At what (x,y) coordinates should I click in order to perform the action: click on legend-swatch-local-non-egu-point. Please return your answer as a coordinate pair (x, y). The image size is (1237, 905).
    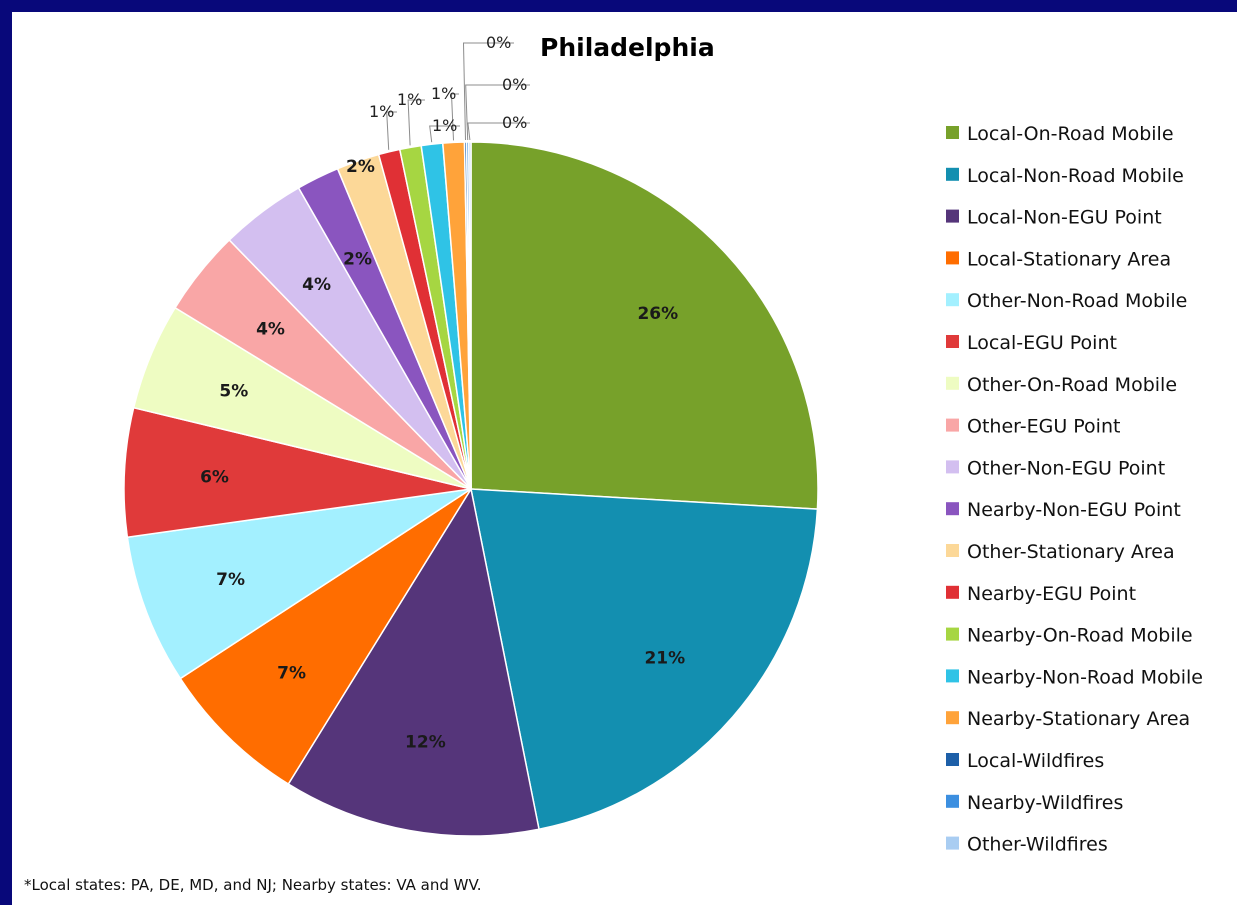
    Looking at the image, I should click on (952, 216).